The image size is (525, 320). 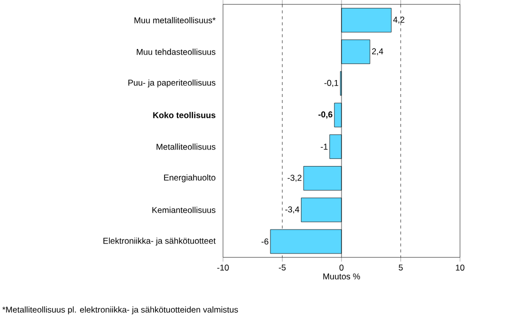 I want to click on data-label: -3,2, so click(x=295, y=178).